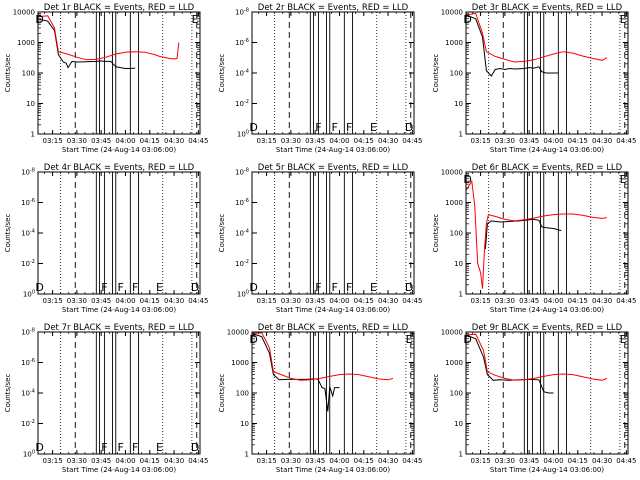 The width and height of the screenshot is (640, 480). Describe the element at coordinates (119, 328) in the screenshot. I see `panel-title: Det 7r BLACK = Events, RED = LLD` at that location.